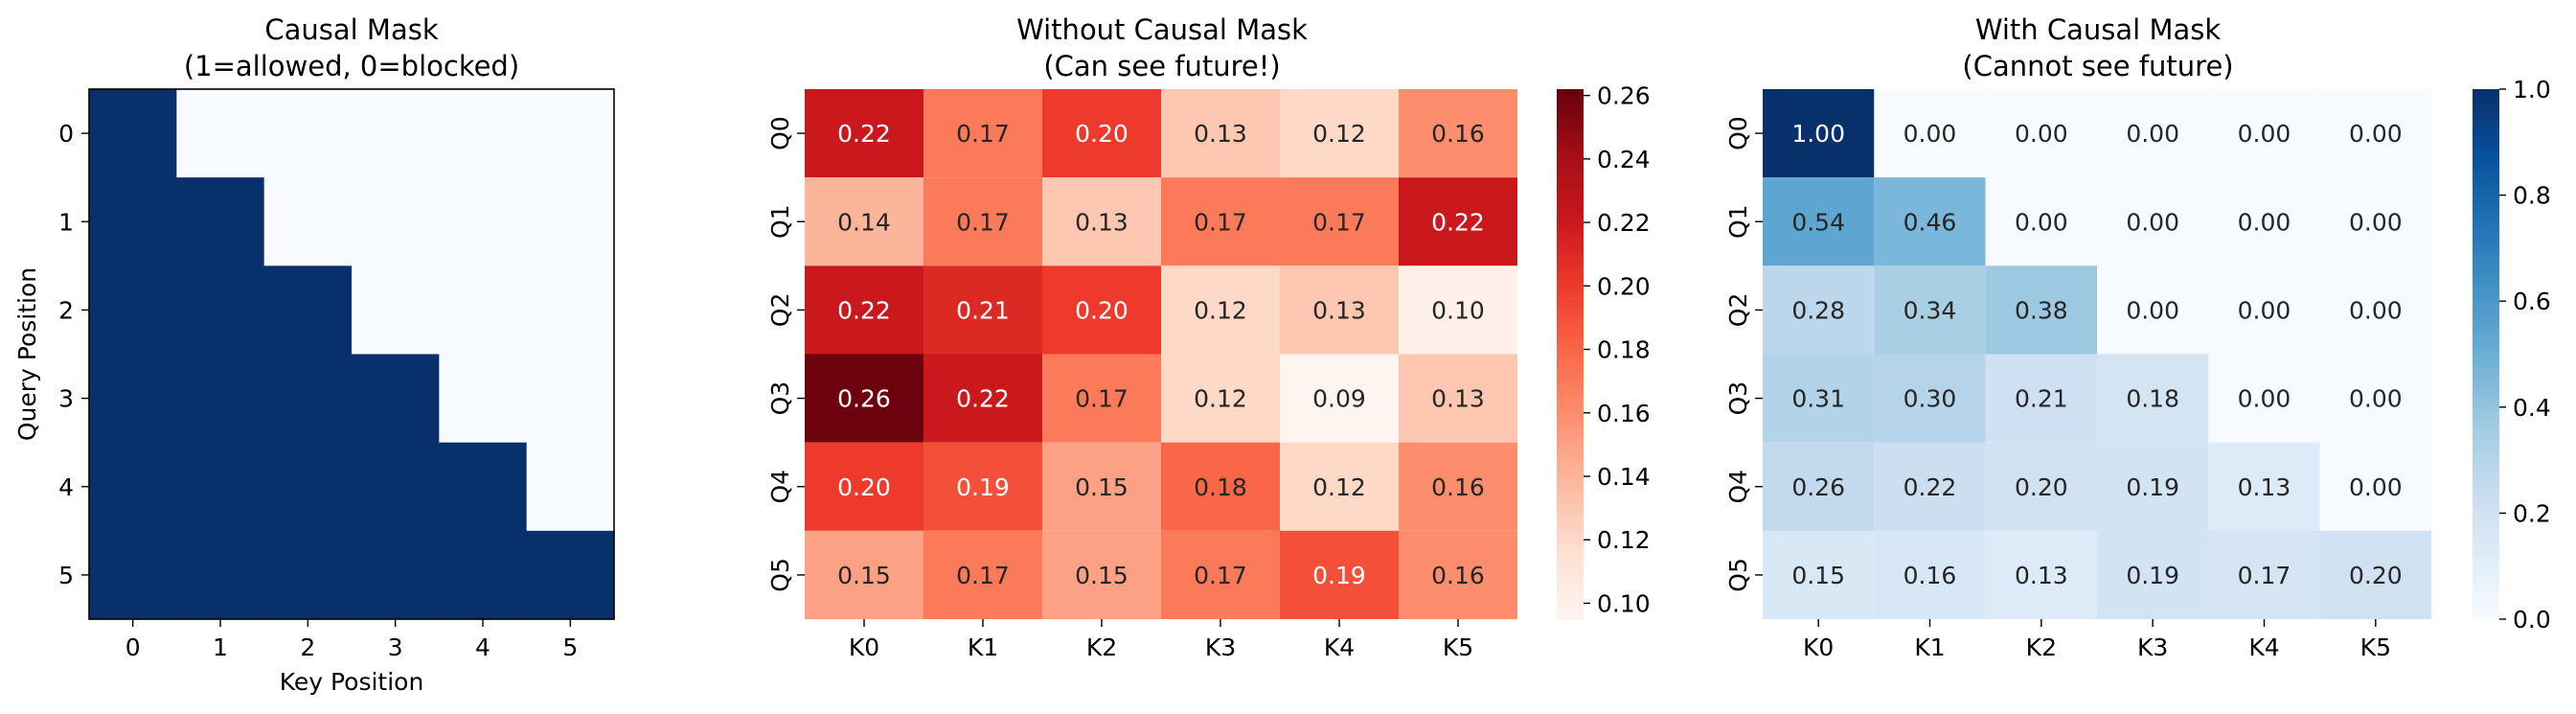  What do you see at coordinates (2097, 66) in the screenshot?
I see `chart-title-line: (Cannot see future)` at bounding box center [2097, 66].